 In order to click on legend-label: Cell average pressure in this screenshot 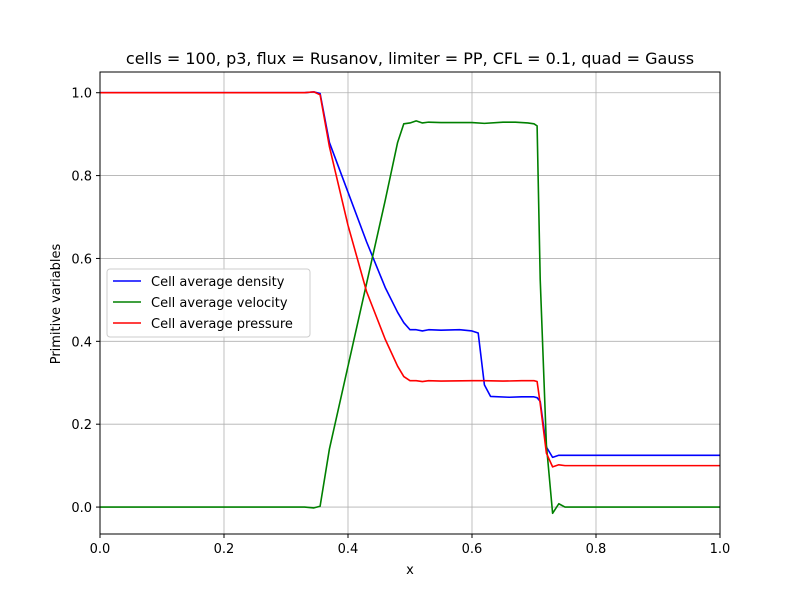, I will do `click(222, 324)`.